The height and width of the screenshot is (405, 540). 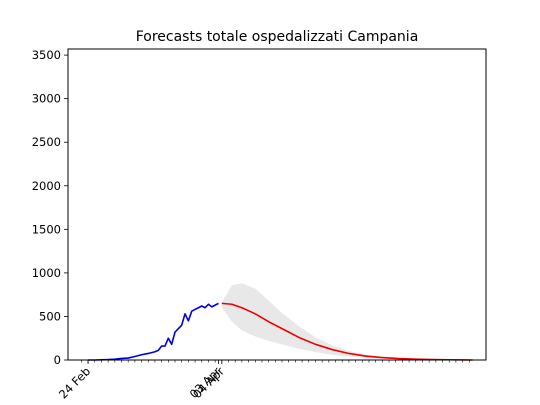 I want to click on y-tick-label: 3500, so click(x=46, y=55).